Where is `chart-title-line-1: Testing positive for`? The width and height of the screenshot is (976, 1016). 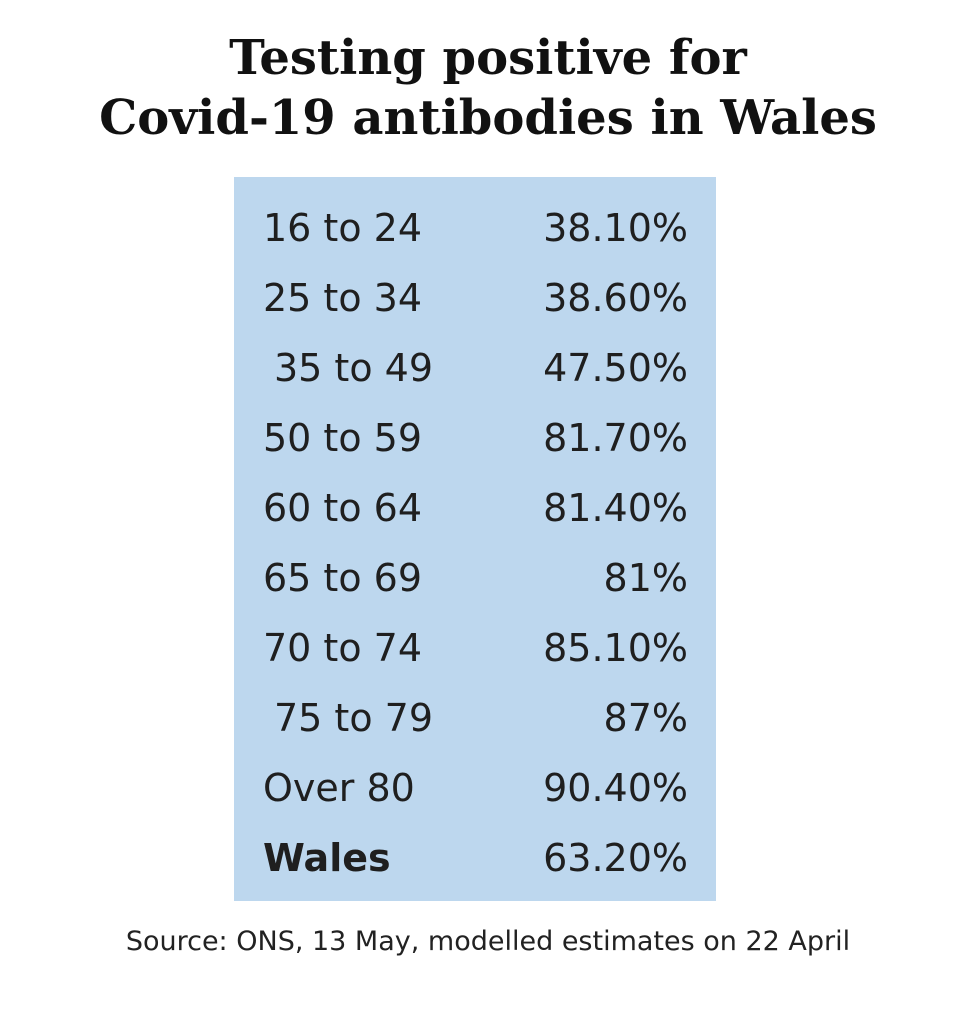
chart-title-line-1: Testing positive for is located at coordinates (488, 58).